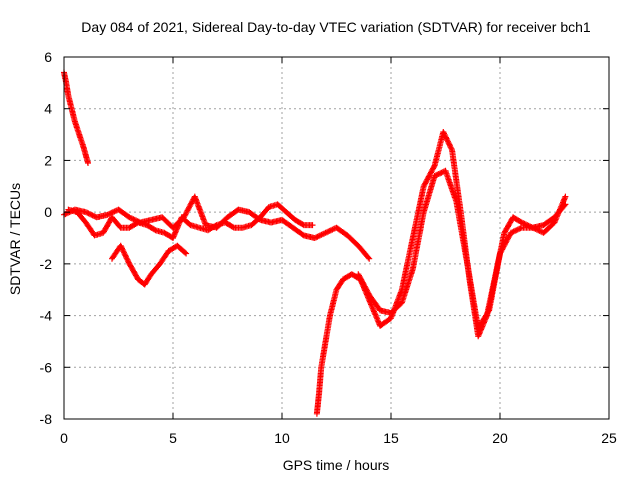 Image resolution: width=640 pixels, height=480 pixels. I want to click on series-late-arc, so click(462, 249).